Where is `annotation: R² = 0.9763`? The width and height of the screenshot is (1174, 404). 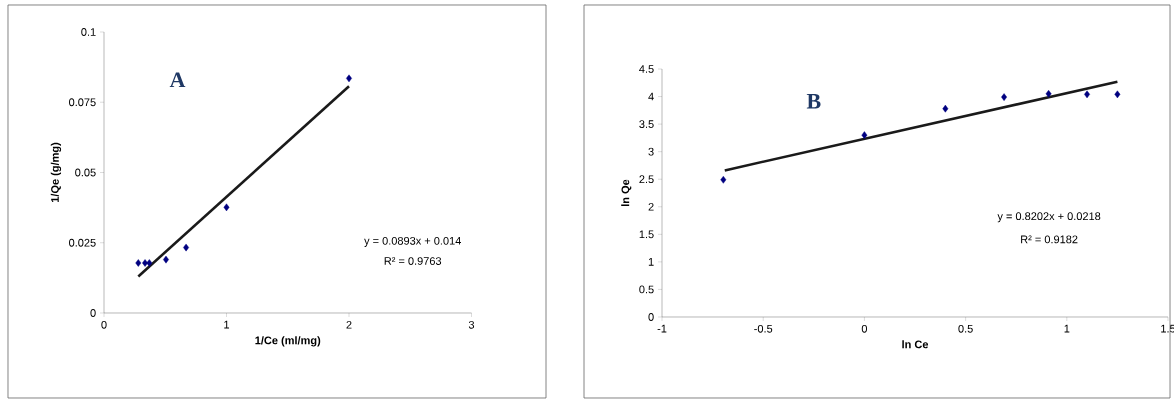 annotation: R² = 0.9763 is located at coordinates (413, 261).